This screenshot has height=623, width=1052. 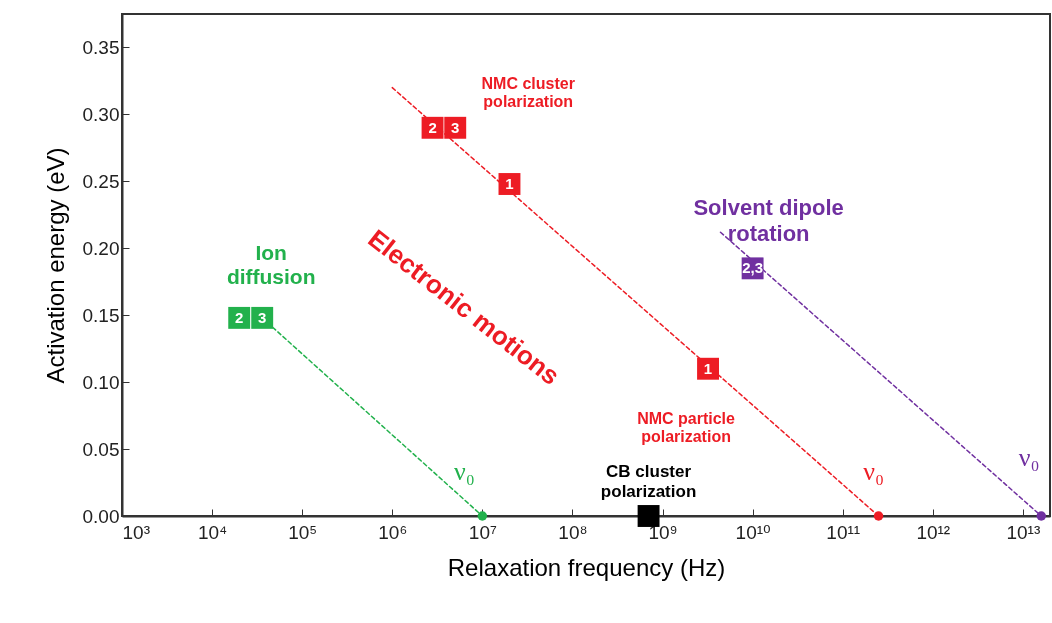 I want to click on x-tick-label: 10⁴, so click(x=212, y=532).